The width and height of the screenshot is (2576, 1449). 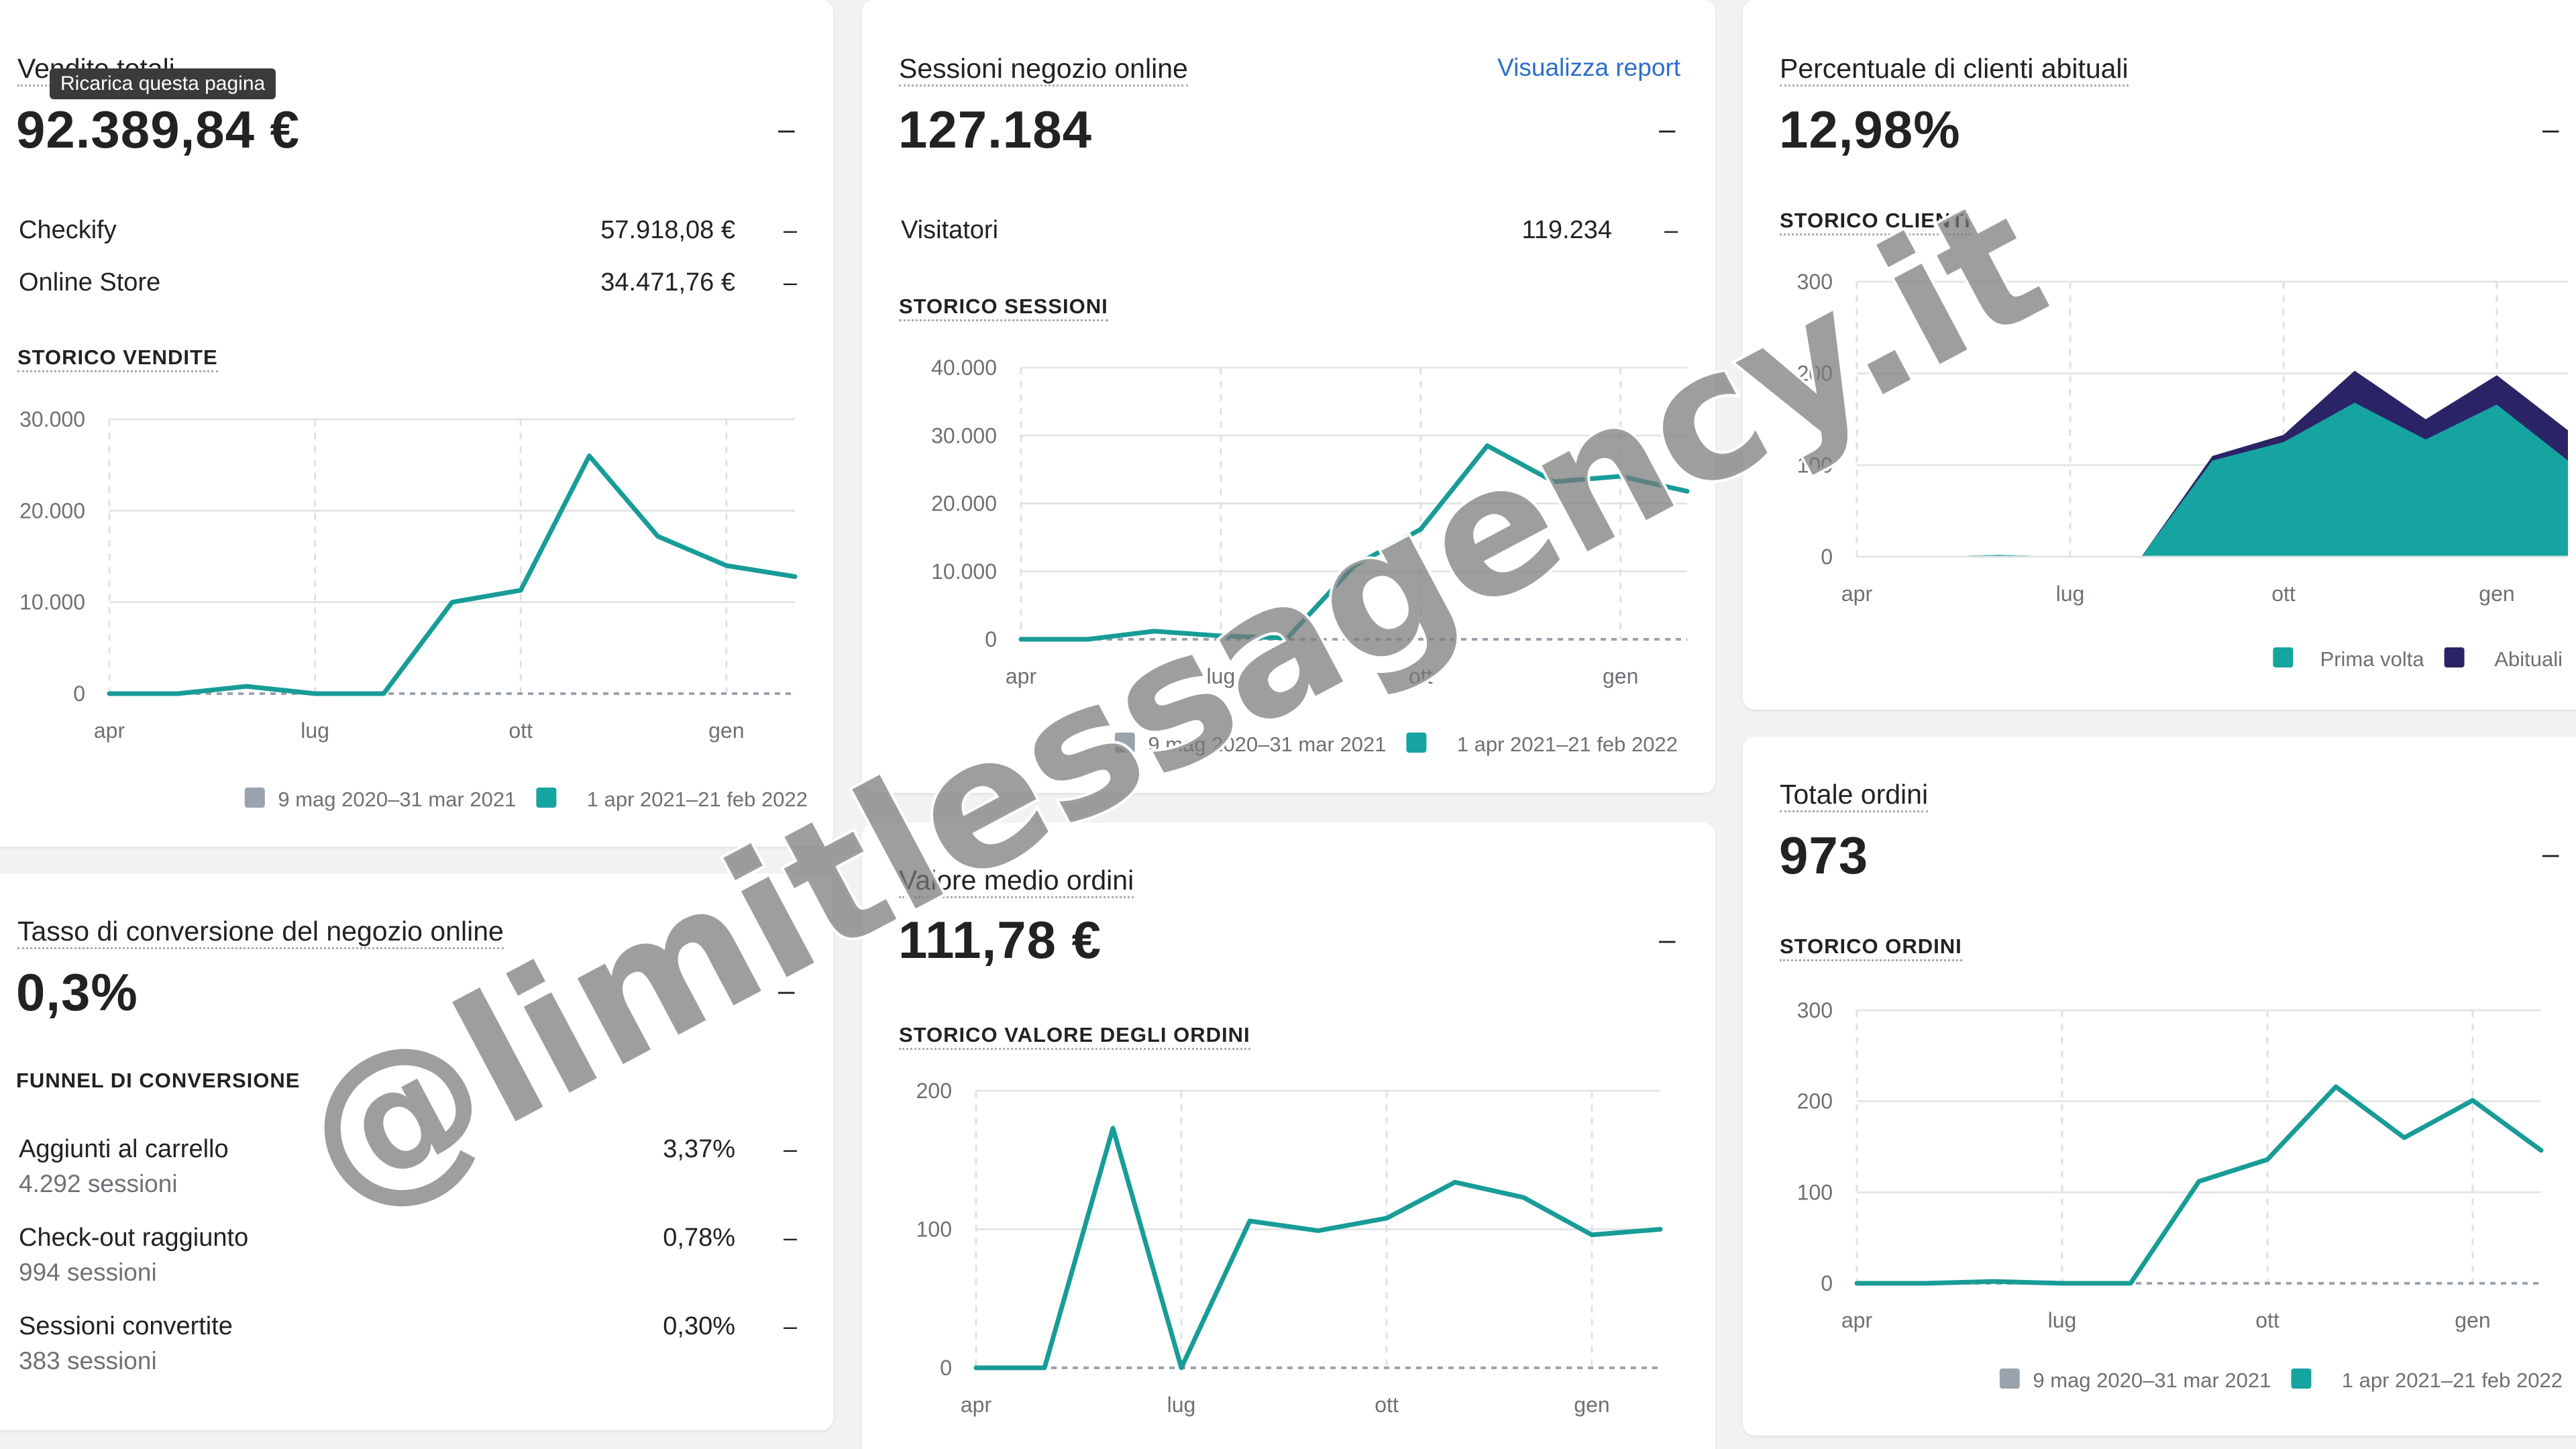 What do you see at coordinates (88, 1361) in the screenshot?
I see `funnel-sessions-converted: 383 sessioni` at bounding box center [88, 1361].